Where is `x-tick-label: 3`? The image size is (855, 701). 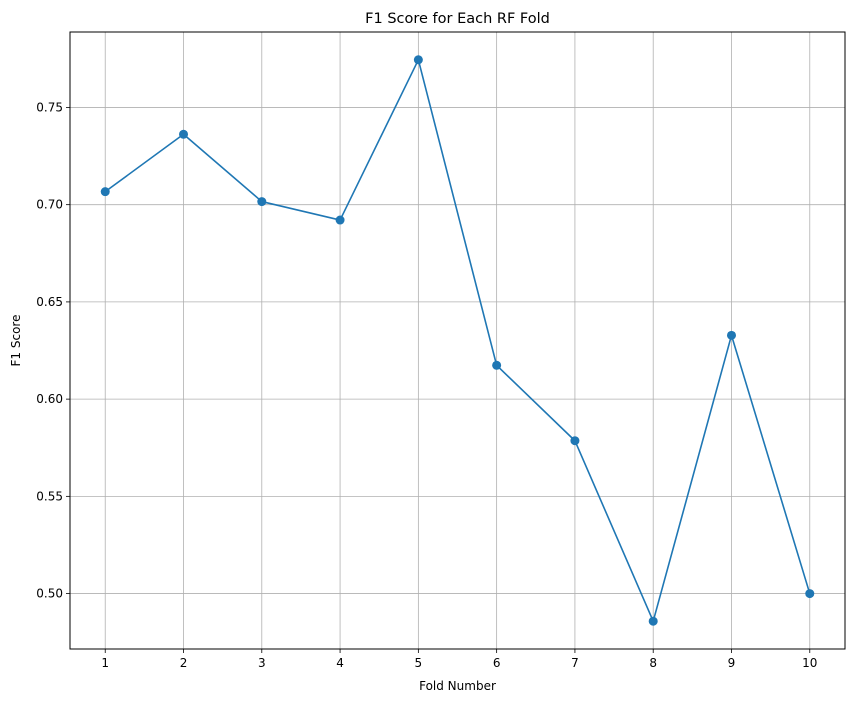
x-tick-label: 3 is located at coordinates (262, 663).